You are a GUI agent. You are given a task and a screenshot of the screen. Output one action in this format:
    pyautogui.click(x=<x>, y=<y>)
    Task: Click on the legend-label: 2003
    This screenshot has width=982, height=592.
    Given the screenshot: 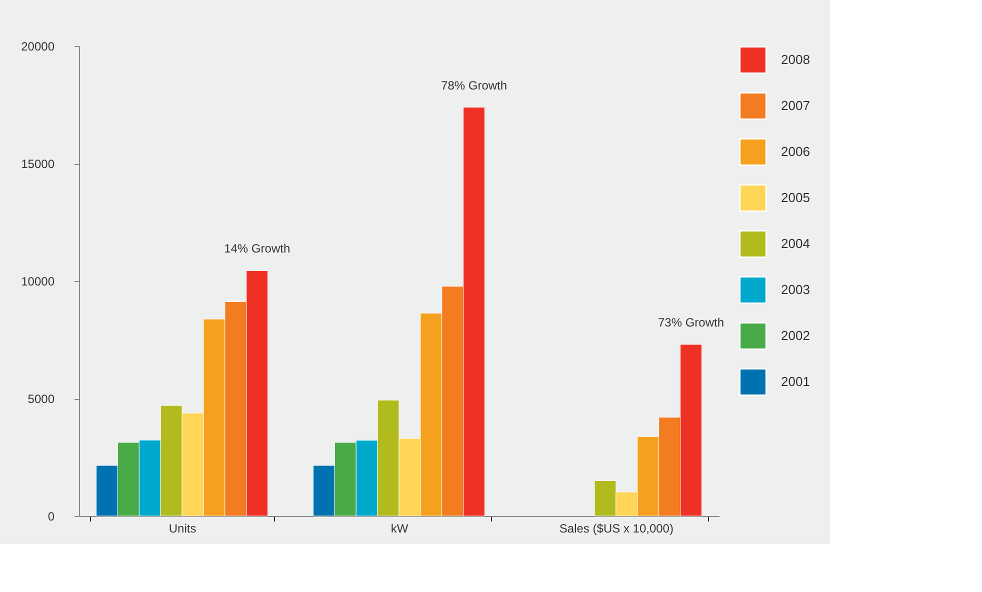 What is the action you would take?
    pyautogui.click(x=795, y=289)
    